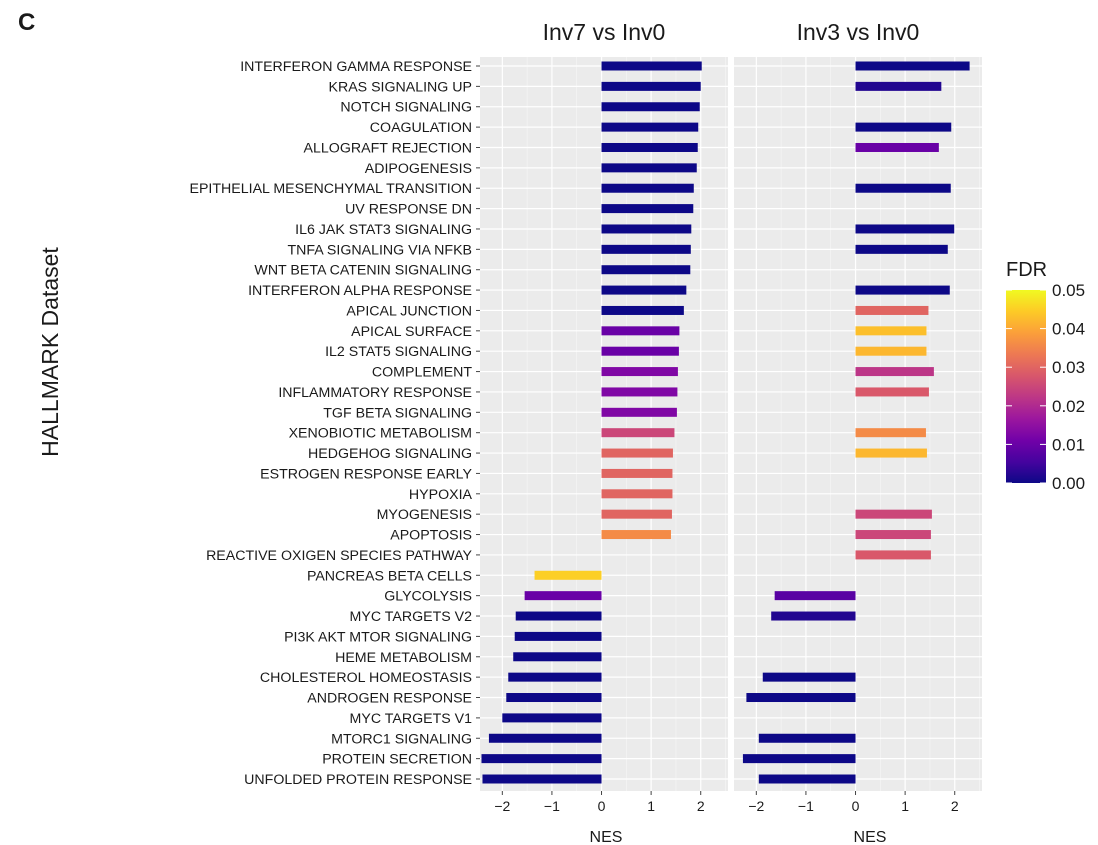 The width and height of the screenshot is (1098, 845). I want to click on panel-letter: C, so click(26, 22).